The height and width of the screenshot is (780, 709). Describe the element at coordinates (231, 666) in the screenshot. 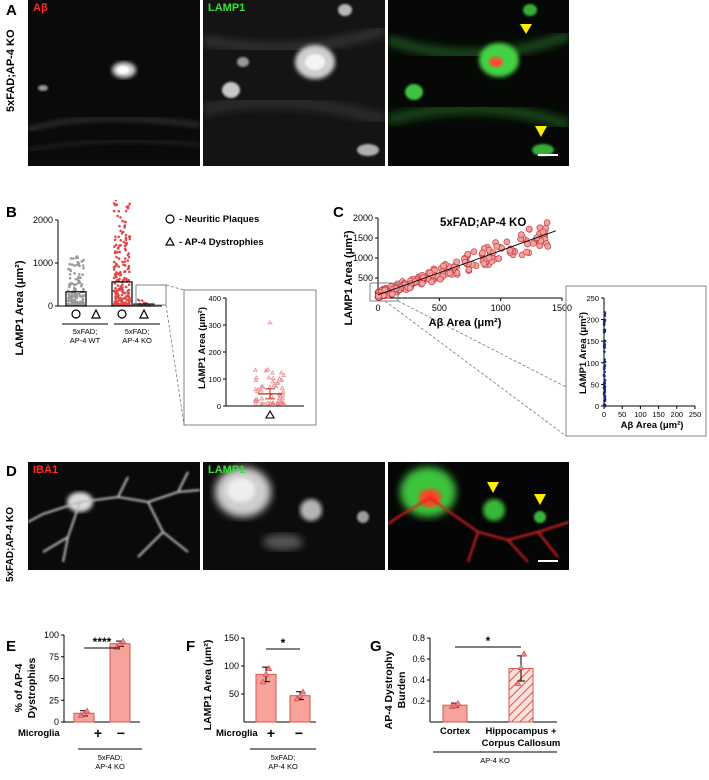

I see `tick-label: 100` at that location.